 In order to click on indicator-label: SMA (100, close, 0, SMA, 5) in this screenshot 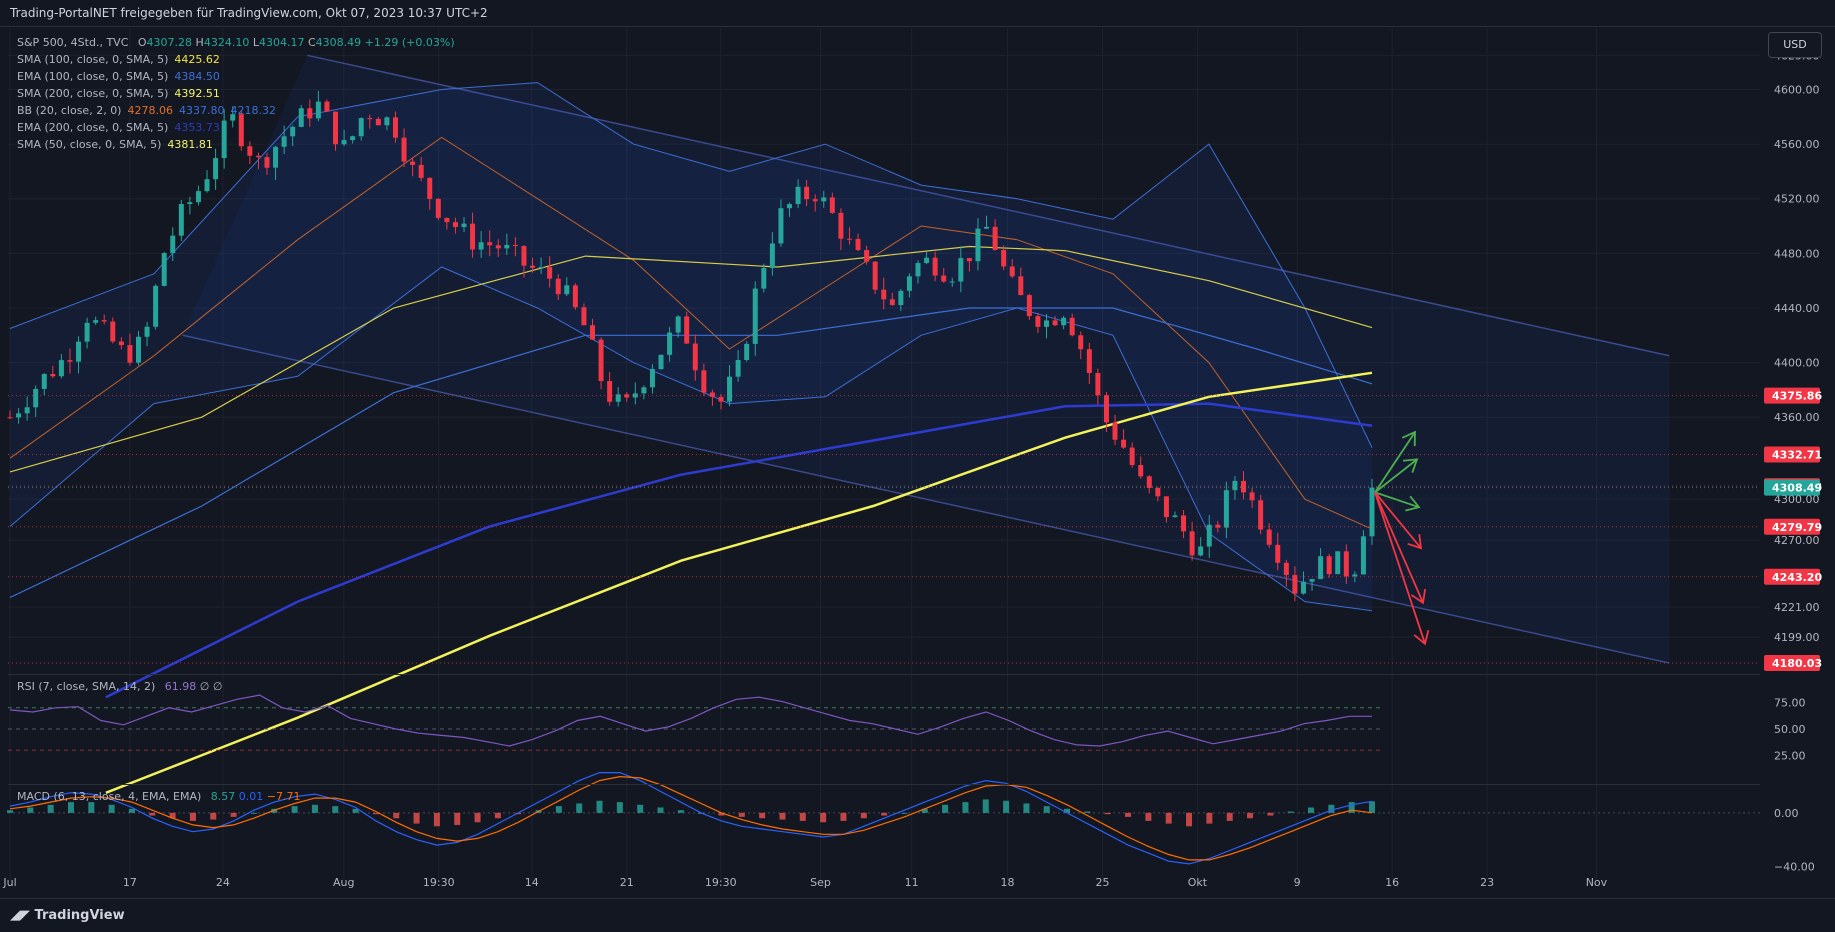, I will do `click(93, 59)`.